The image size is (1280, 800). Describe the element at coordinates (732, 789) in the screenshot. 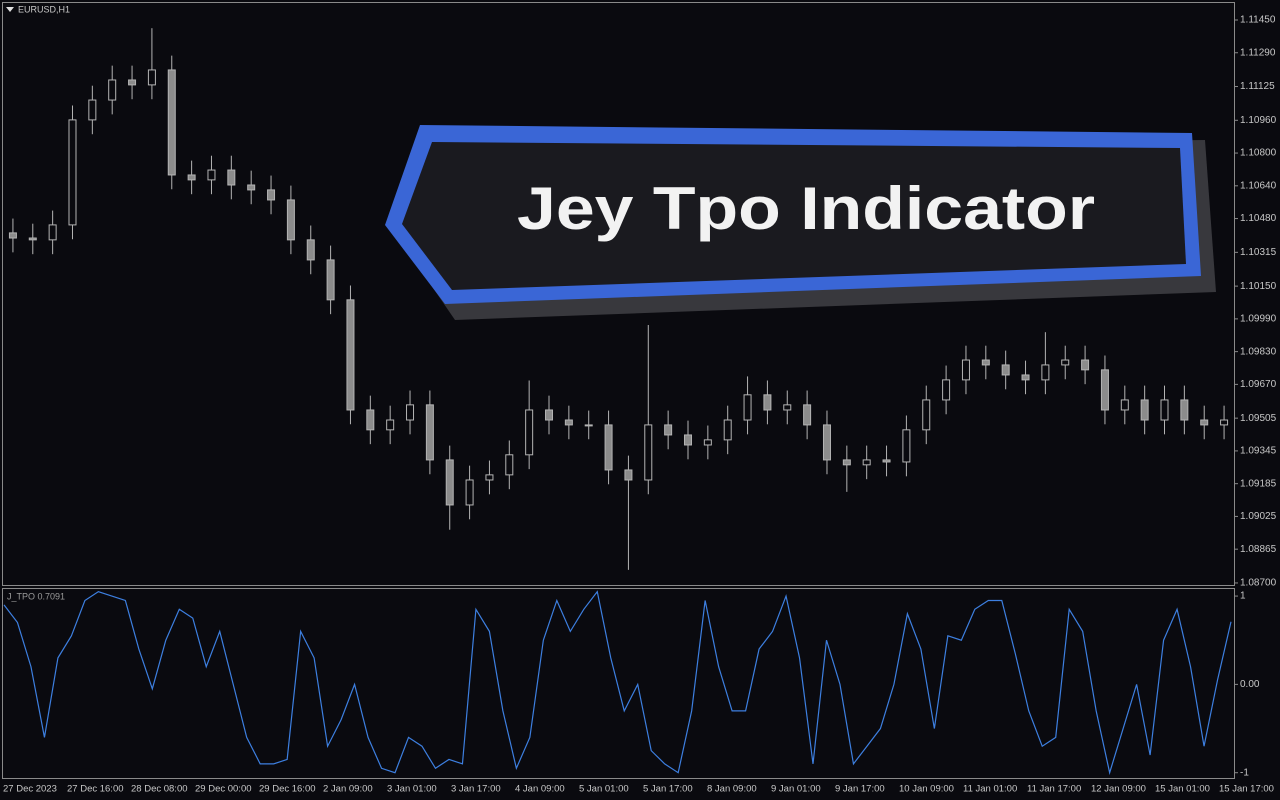

I see `x-tick-label: 8 Jan 09:00` at that location.